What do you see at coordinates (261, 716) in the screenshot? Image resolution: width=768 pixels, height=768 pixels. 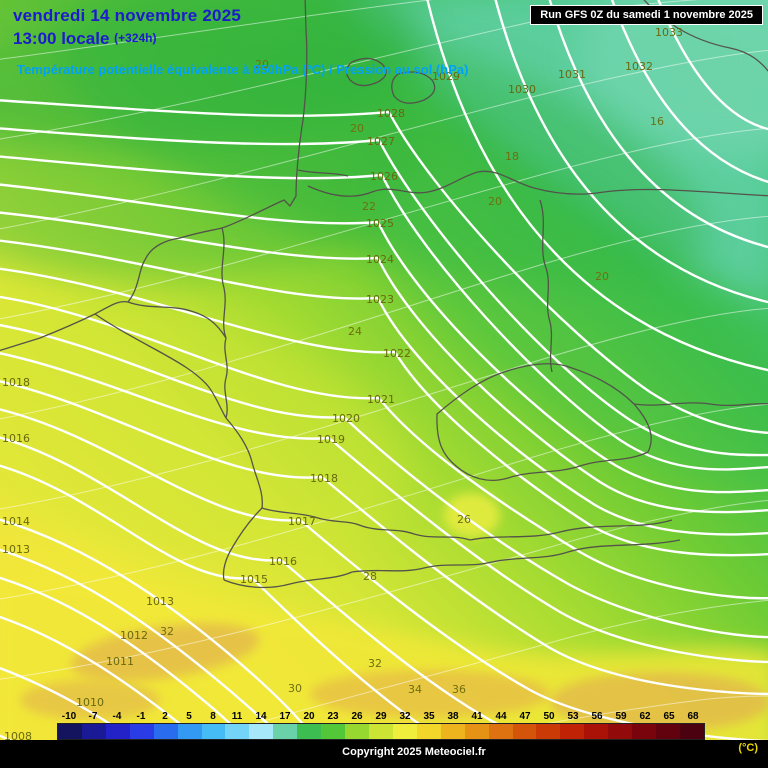 I see `scale-value: 14` at bounding box center [261, 716].